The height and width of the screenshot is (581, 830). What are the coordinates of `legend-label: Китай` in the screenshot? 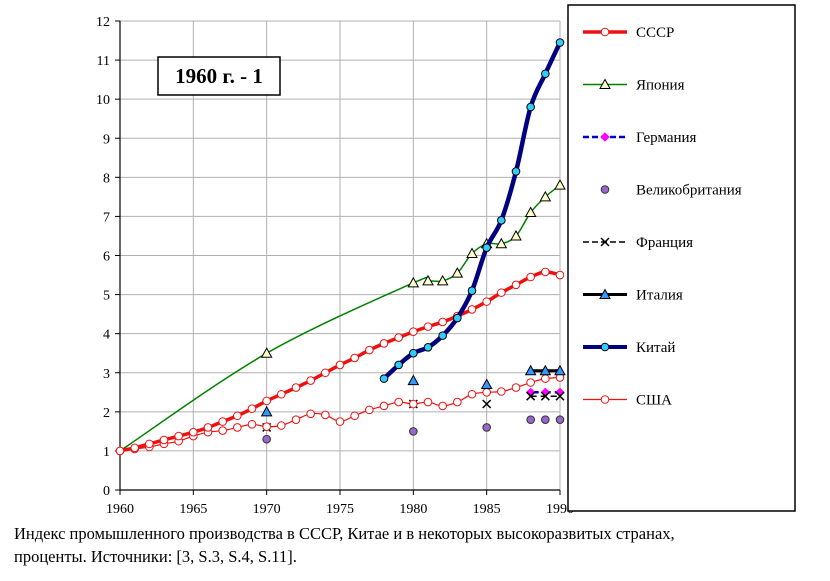 It's located at (655, 348).